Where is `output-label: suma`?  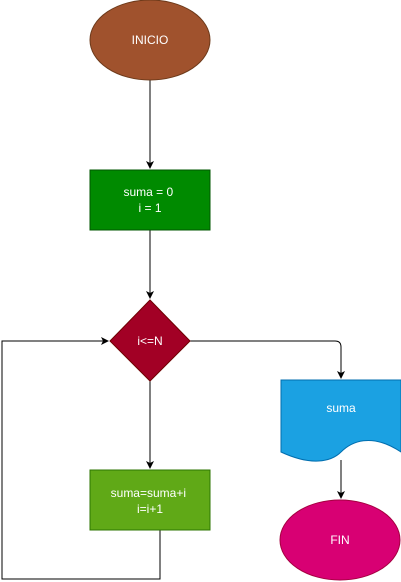 output-label: suma is located at coordinates (341, 408).